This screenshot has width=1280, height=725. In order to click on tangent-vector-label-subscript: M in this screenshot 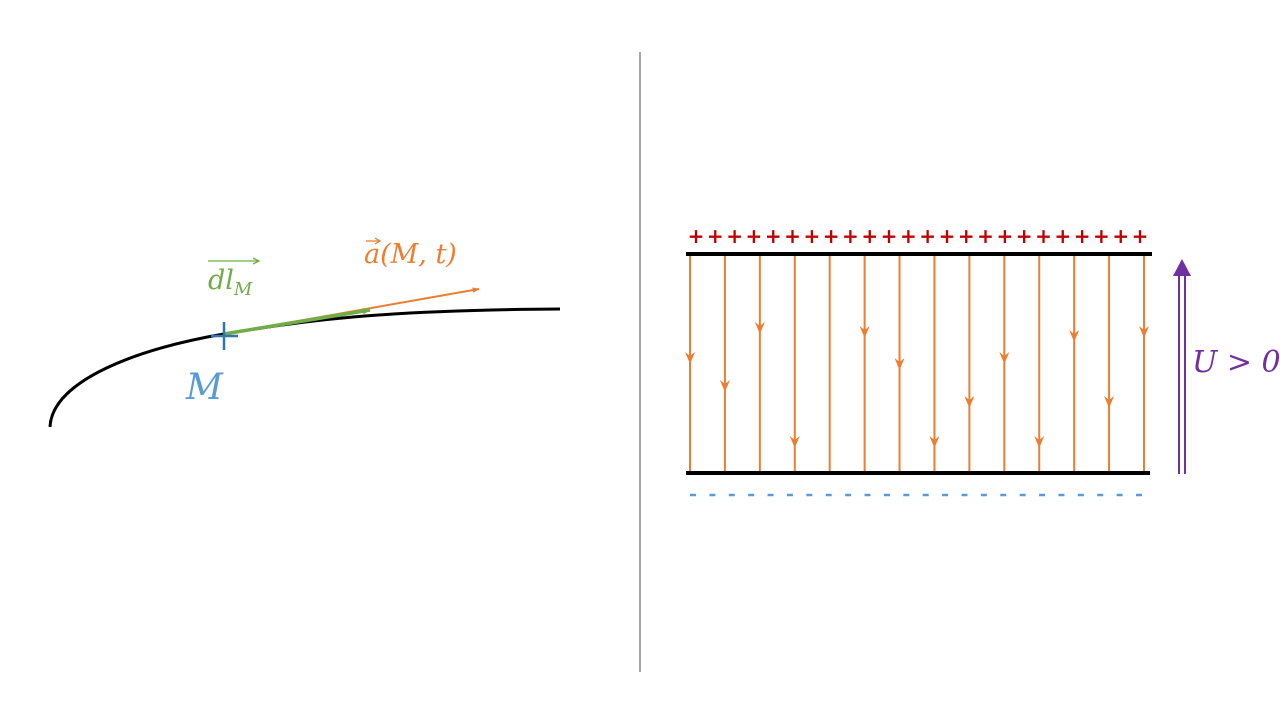, I will do `click(243, 289)`.